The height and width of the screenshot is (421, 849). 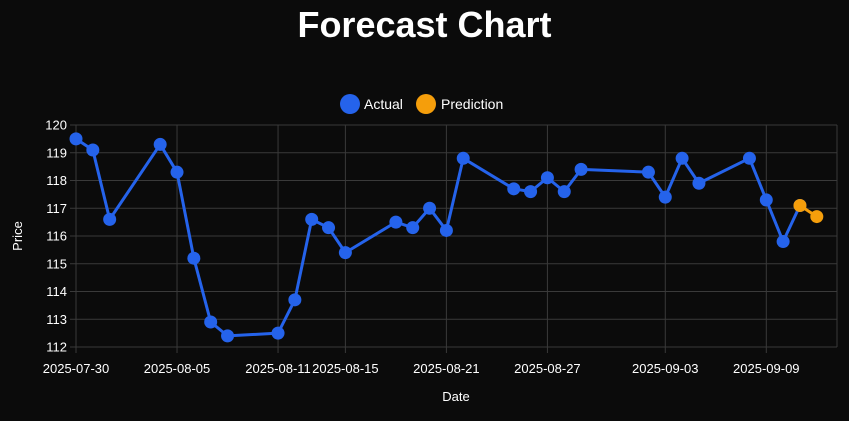 I want to click on x-tick-label: 2025-08-21, so click(x=446, y=368).